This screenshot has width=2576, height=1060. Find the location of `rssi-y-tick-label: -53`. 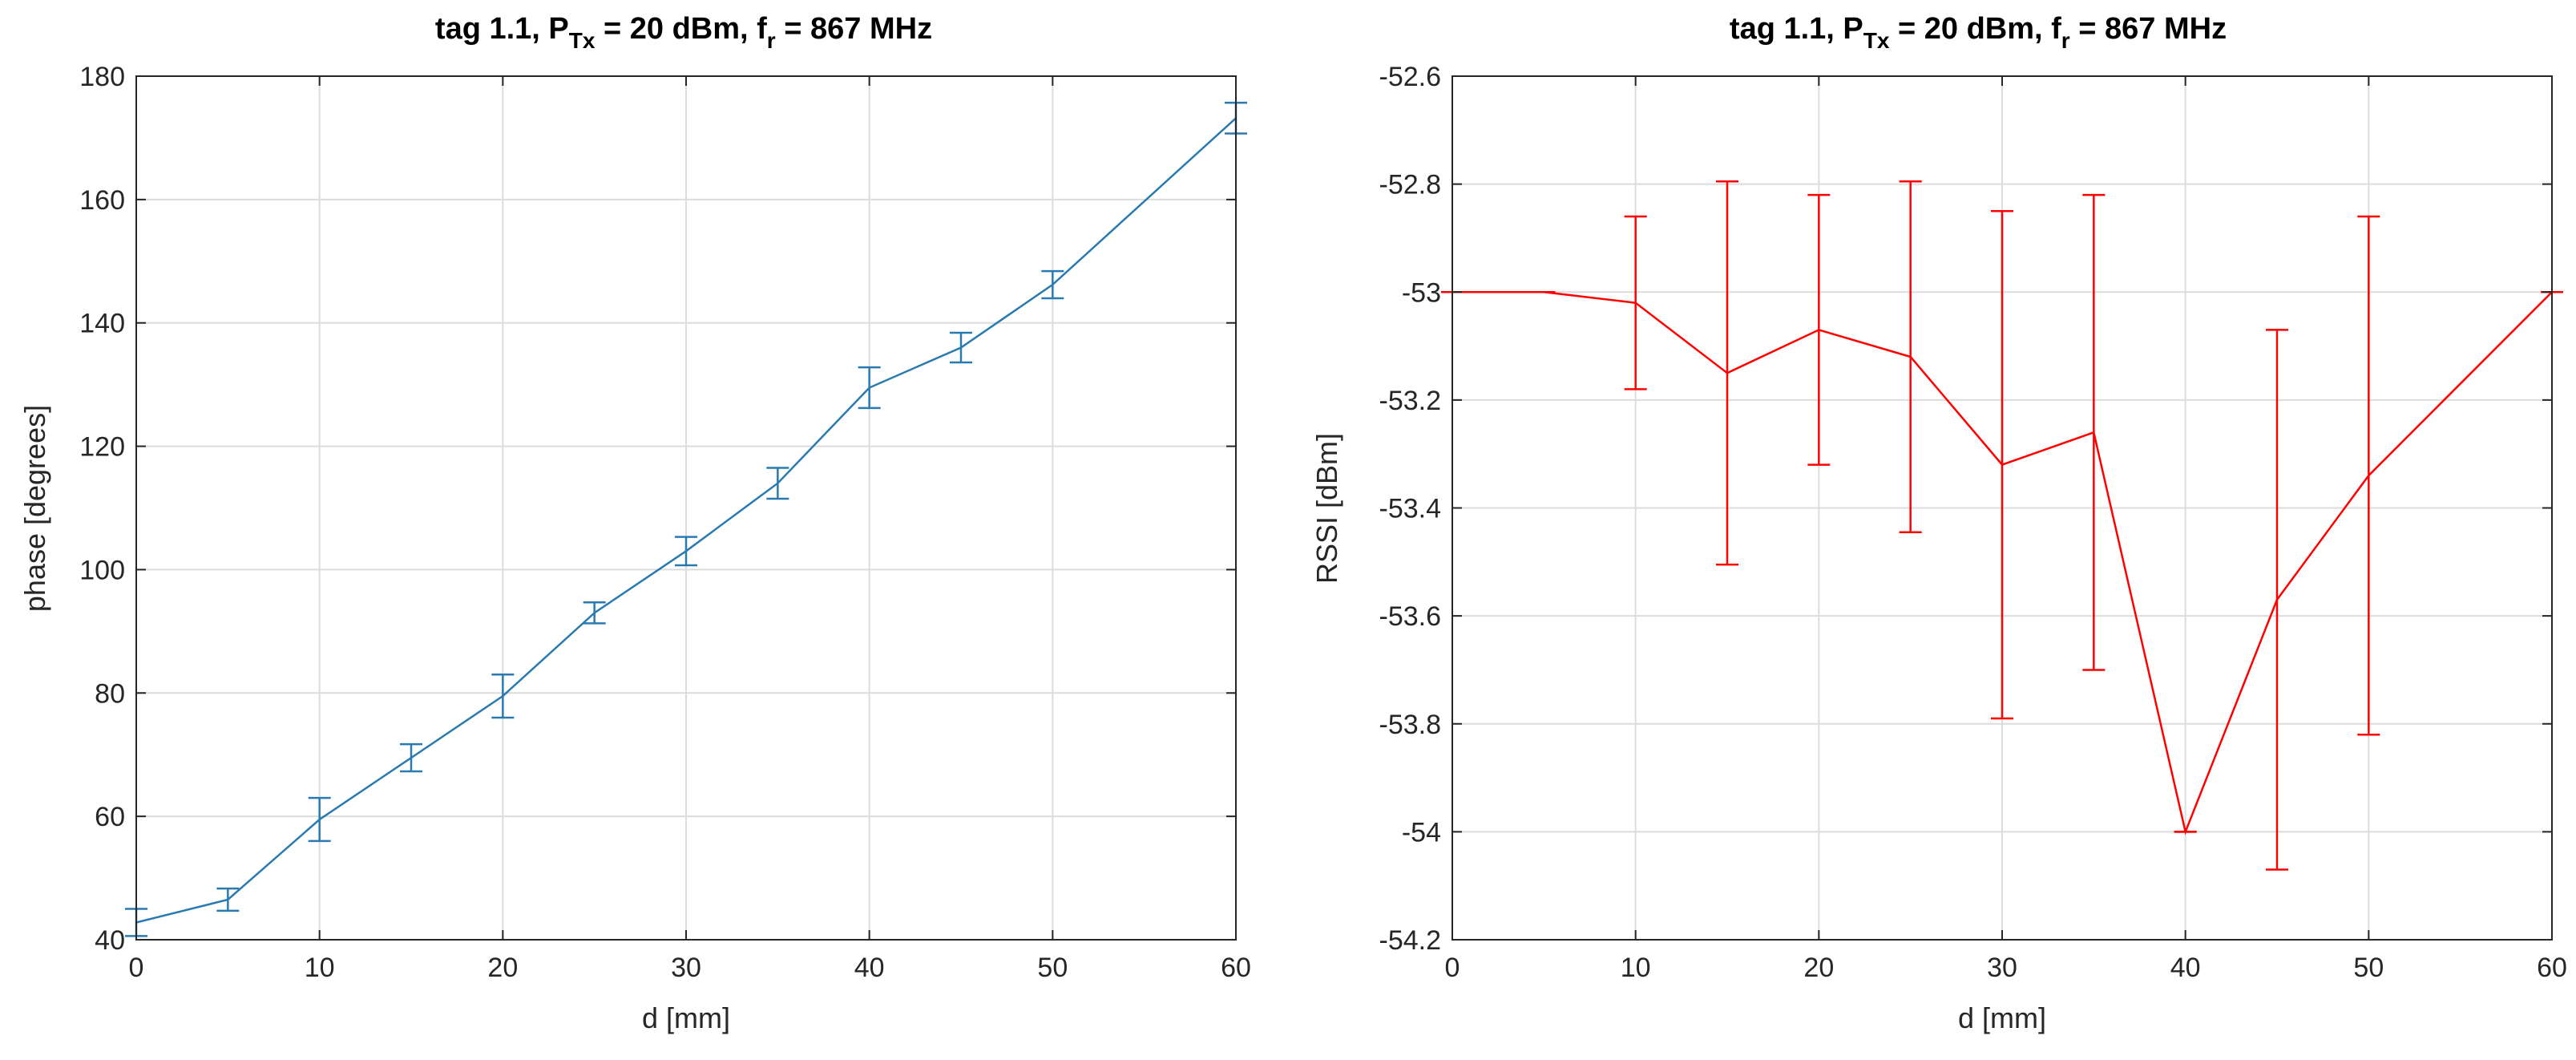

rssi-y-tick-label: -53 is located at coordinates (1422, 292).